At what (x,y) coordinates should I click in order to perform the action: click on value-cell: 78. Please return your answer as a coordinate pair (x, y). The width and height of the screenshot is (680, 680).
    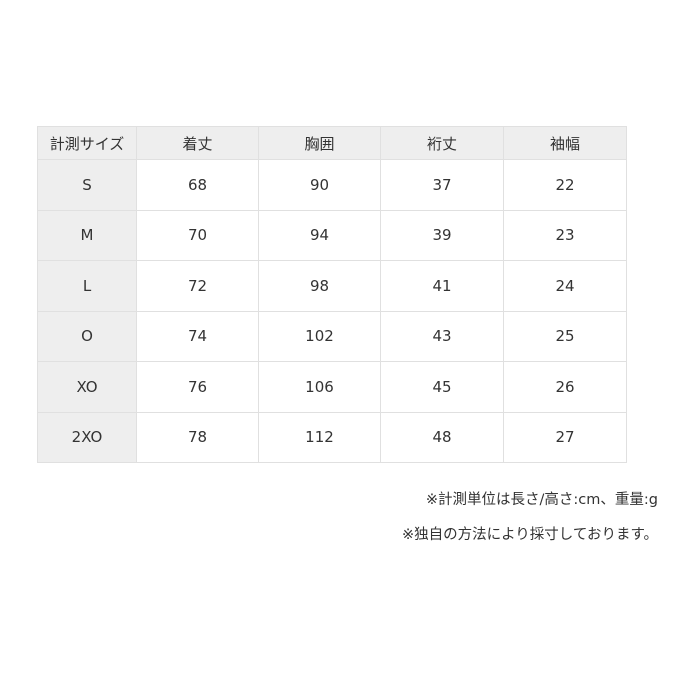
    Looking at the image, I should click on (197, 437).